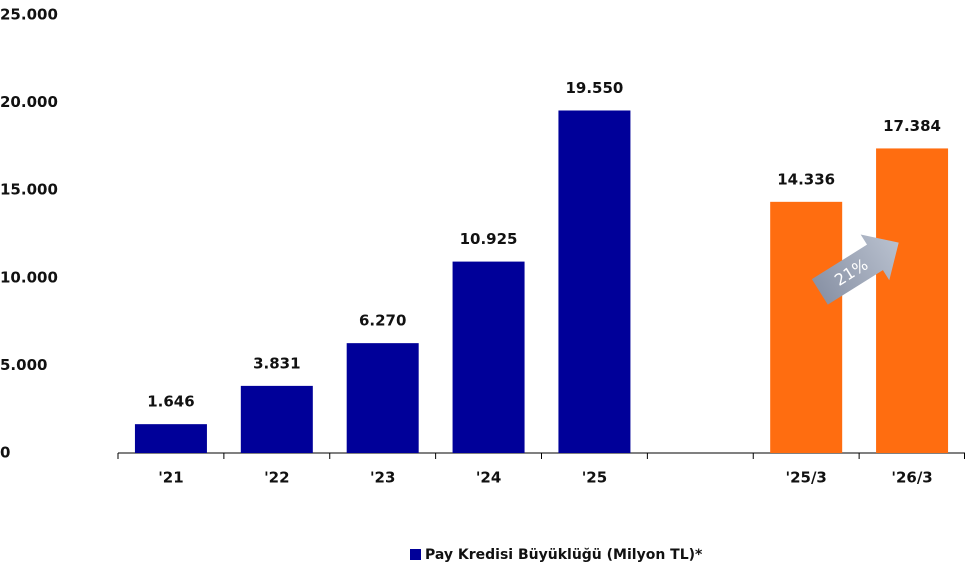 The image size is (965, 570). I want to click on x-tick-label: '21, so click(170, 478).